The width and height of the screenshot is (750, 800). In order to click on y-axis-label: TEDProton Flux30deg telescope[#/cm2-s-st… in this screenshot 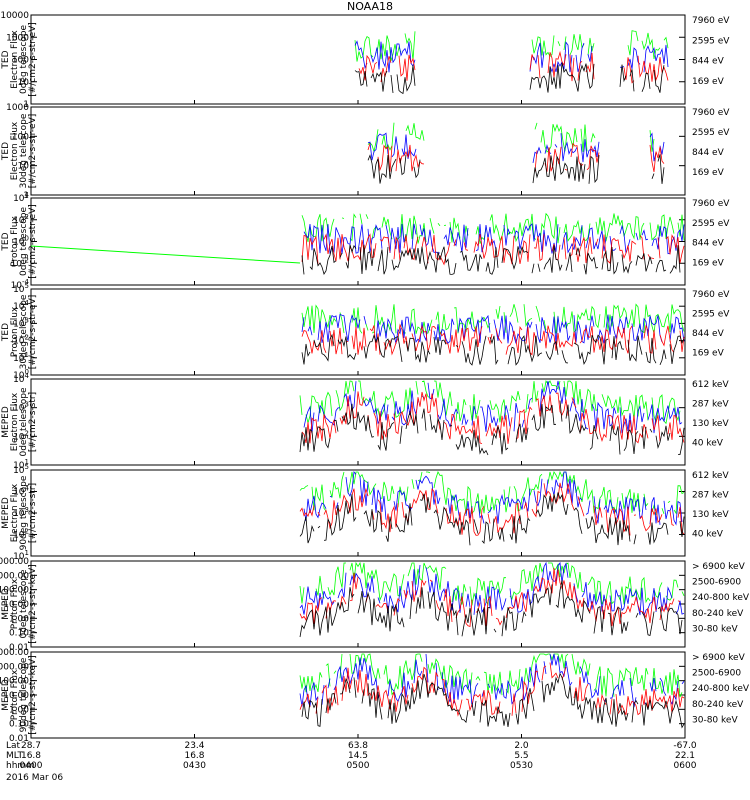, I will do `click(19, 331)`.